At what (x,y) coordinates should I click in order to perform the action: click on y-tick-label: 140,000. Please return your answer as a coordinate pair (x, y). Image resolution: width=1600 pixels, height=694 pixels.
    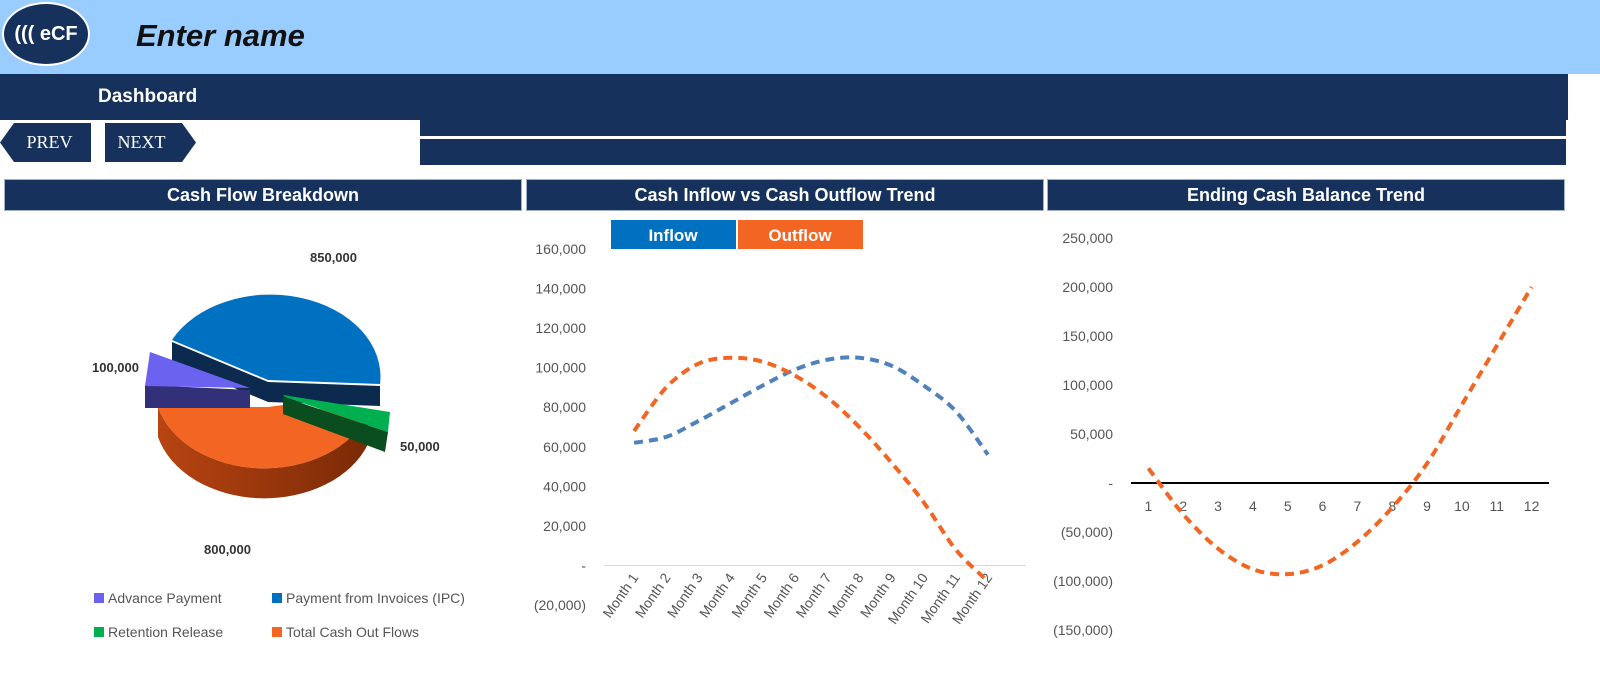
    Looking at the image, I should click on (560, 289).